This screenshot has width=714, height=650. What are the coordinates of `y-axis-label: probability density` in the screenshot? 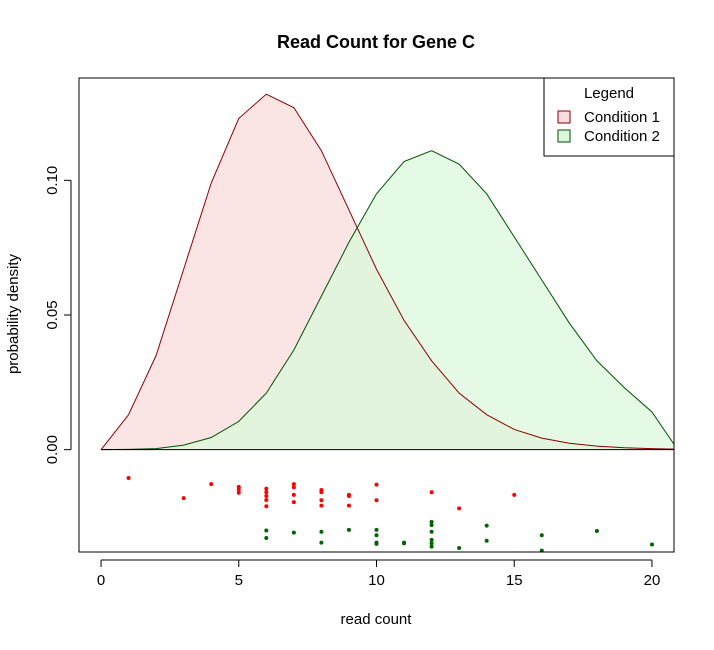 It's located at (13, 313).